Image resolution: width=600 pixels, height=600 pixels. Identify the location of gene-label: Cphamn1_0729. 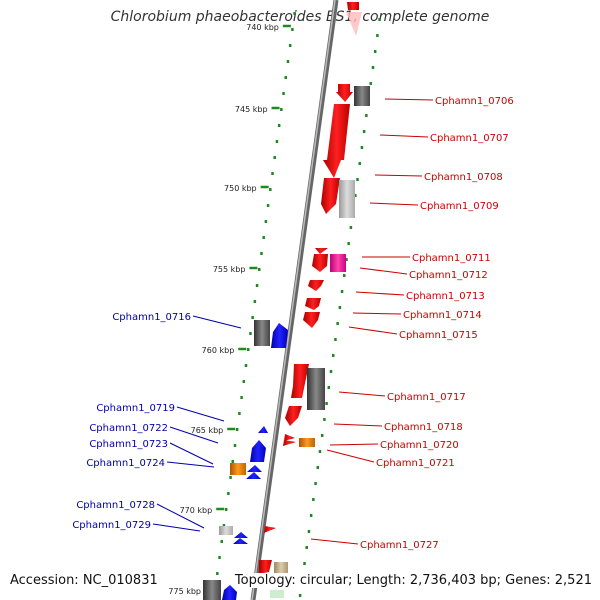
(111, 525).